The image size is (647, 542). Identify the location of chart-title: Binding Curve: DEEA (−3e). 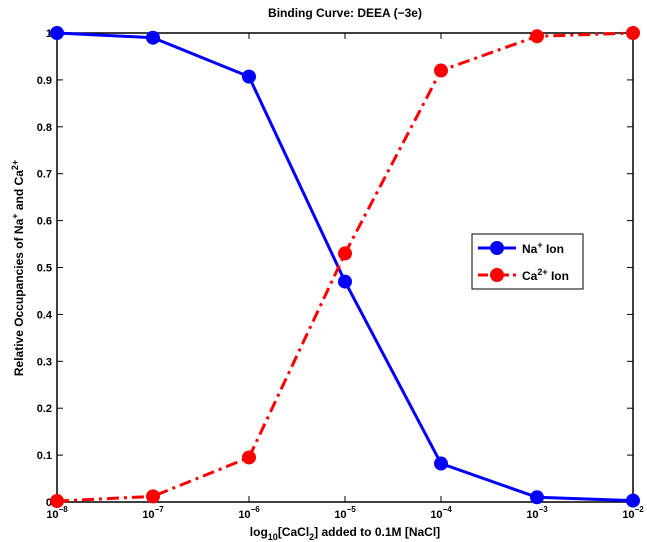
(345, 13).